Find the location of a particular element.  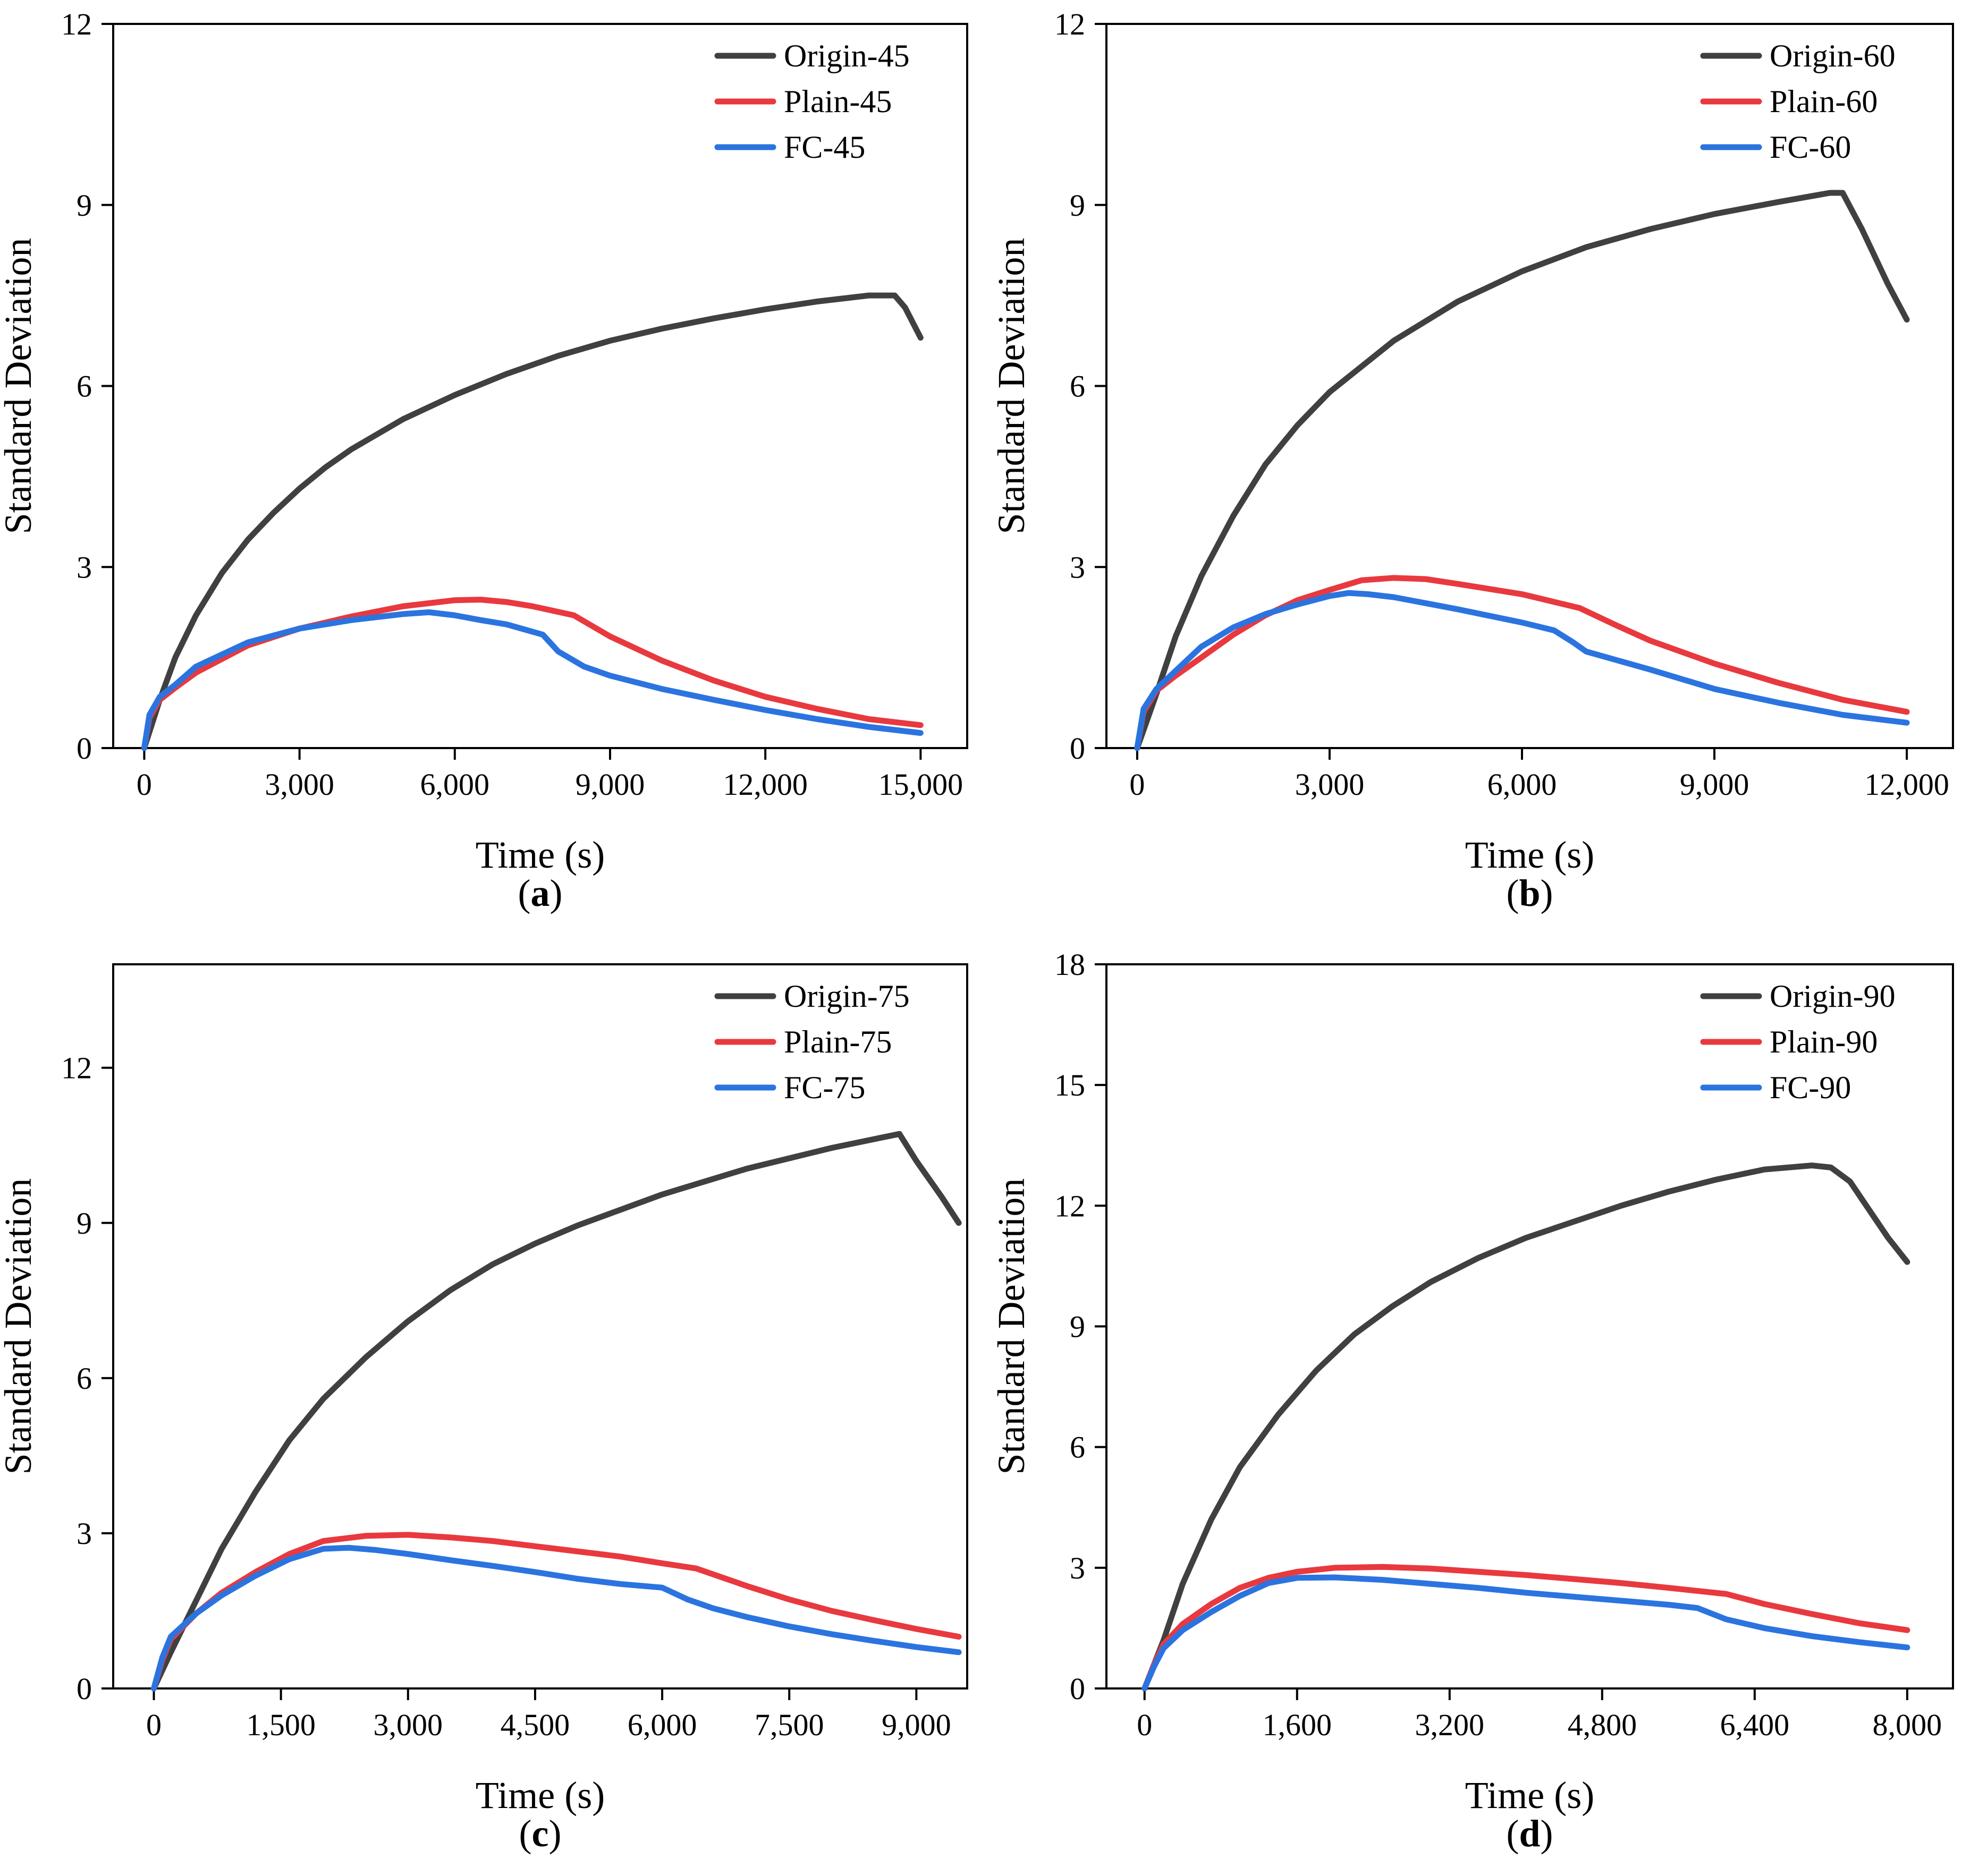

x-tick-label: 6,400 is located at coordinates (1755, 1725).